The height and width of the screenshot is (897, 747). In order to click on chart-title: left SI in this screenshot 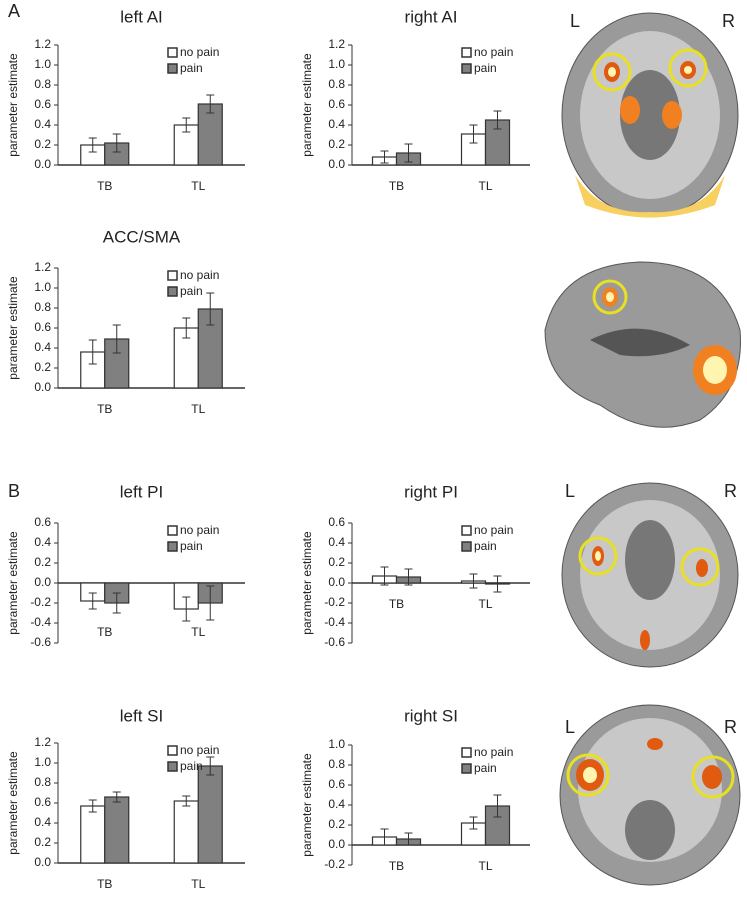, I will do `click(141, 715)`.